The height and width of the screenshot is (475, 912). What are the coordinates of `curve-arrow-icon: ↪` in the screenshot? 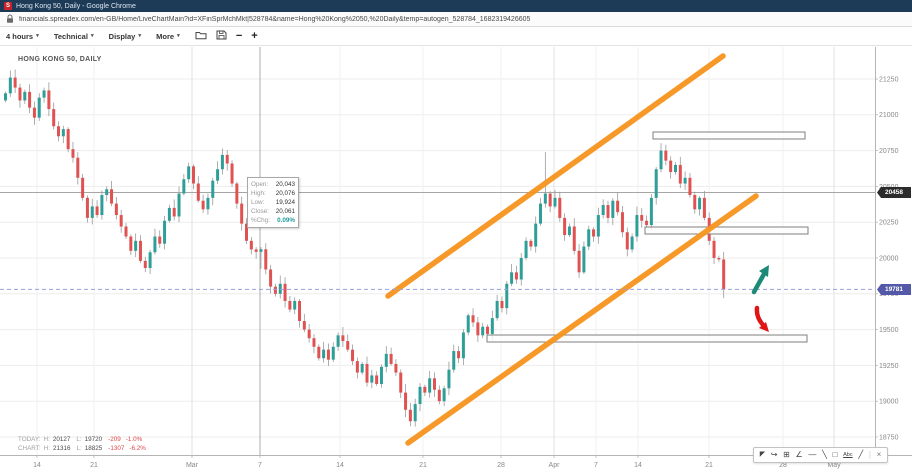 It's located at (774, 454).